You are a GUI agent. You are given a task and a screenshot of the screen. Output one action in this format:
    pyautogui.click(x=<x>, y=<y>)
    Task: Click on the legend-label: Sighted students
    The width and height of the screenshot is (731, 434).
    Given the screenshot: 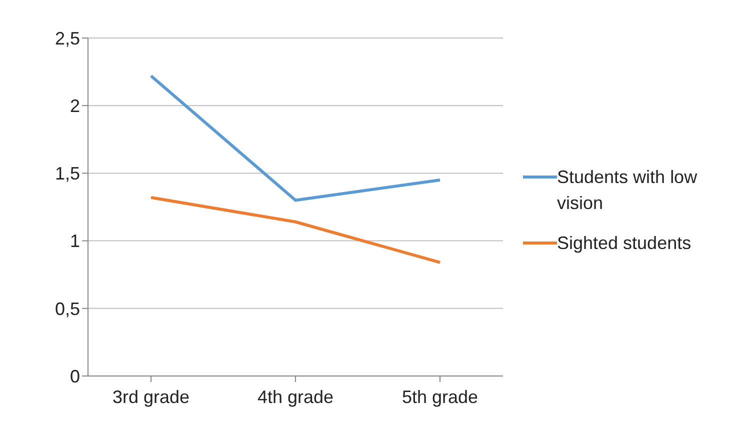 What is the action you would take?
    pyautogui.click(x=624, y=243)
    